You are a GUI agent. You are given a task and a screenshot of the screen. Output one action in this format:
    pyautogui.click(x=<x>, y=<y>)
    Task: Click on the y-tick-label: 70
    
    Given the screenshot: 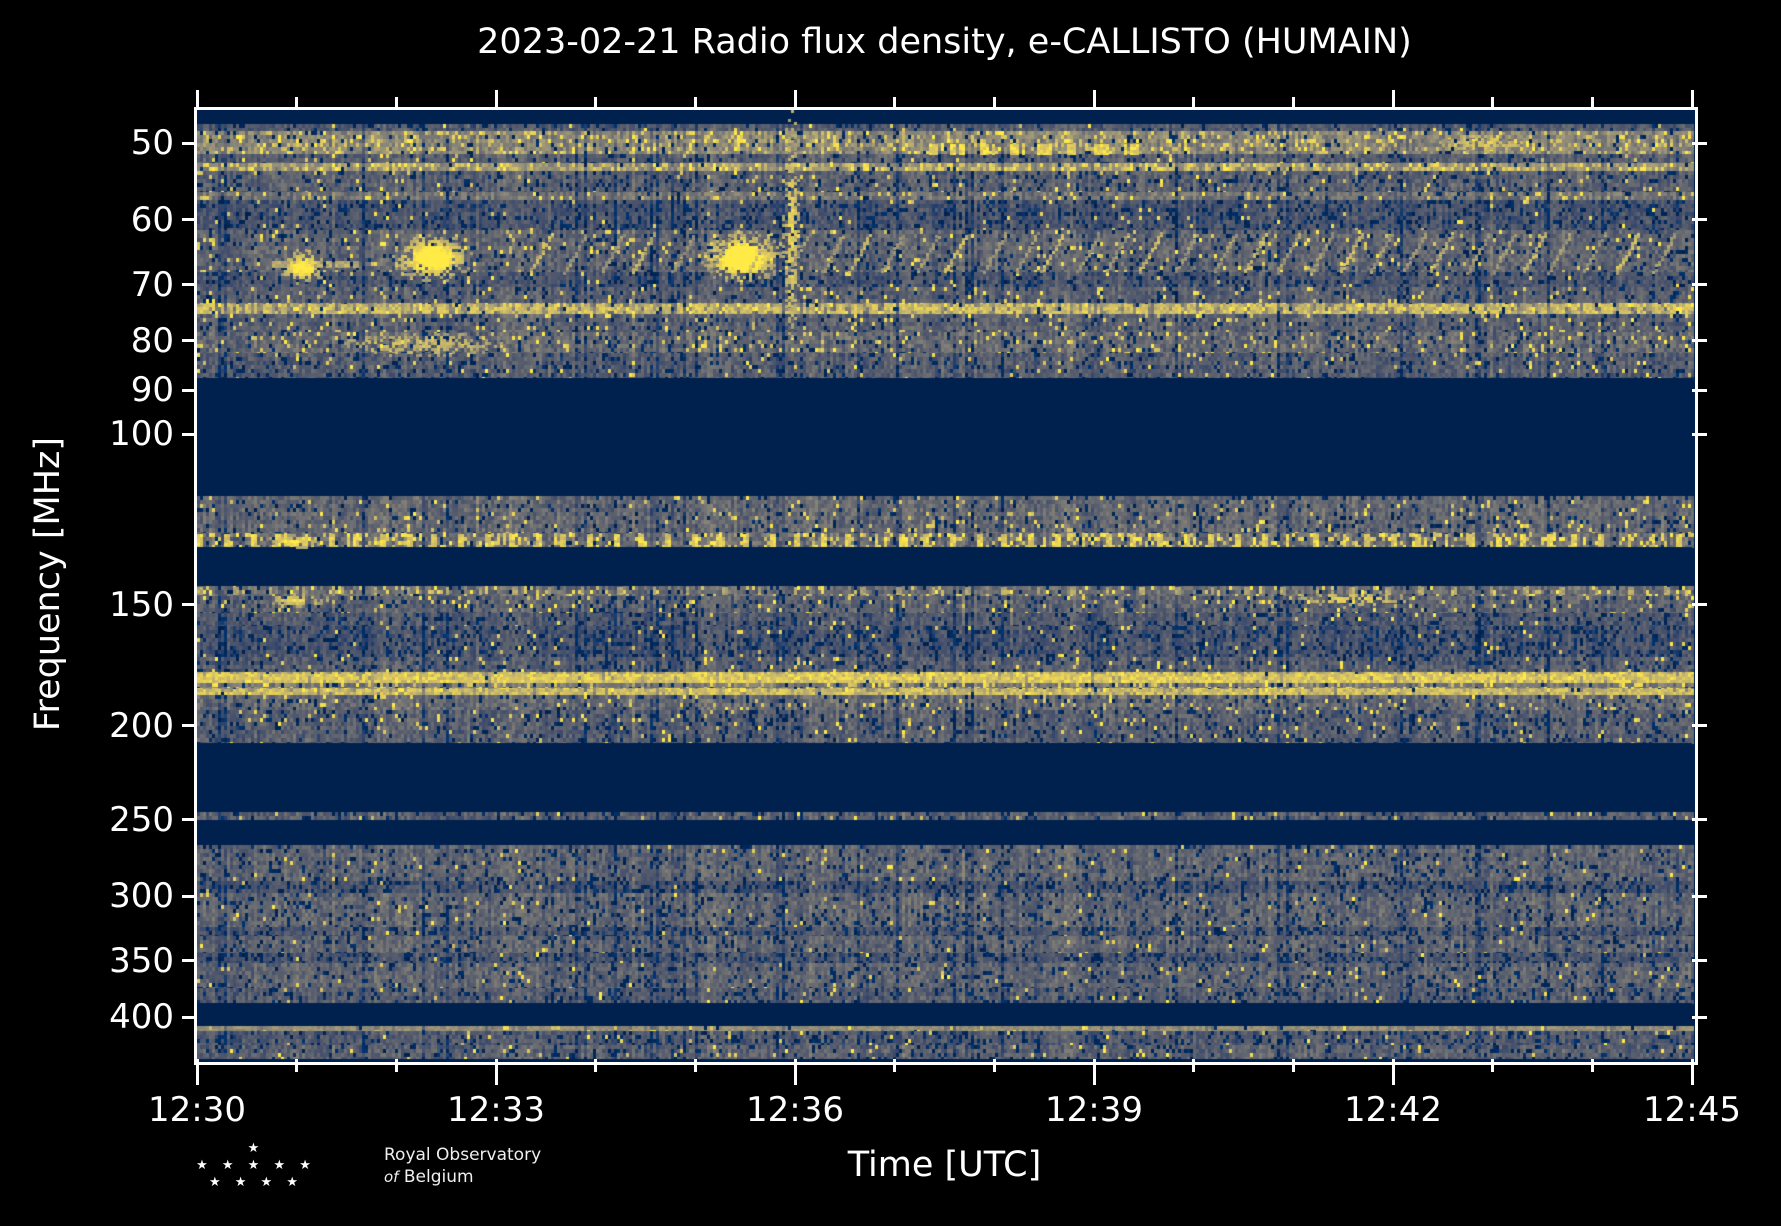 What is the action you would take?
    pyautogui.click(x=152, y=284)
    